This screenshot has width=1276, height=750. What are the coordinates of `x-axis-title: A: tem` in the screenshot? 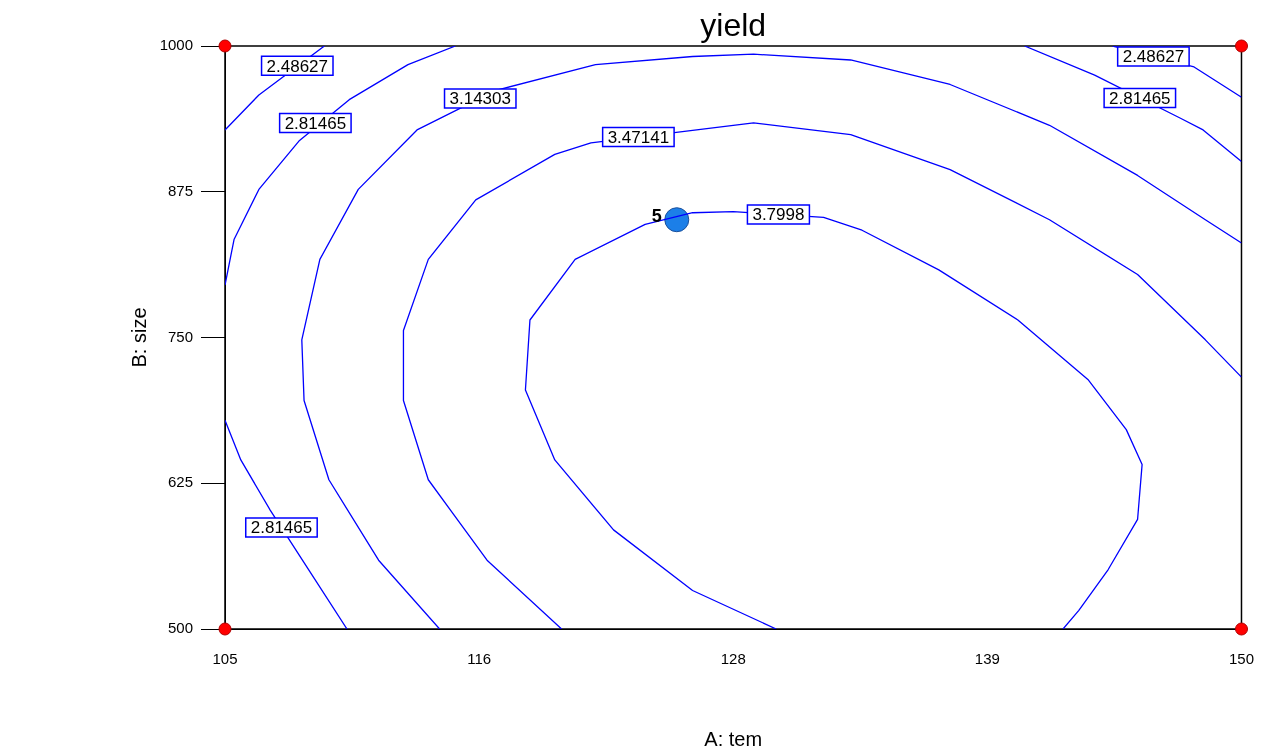 It's located at (733, 738).